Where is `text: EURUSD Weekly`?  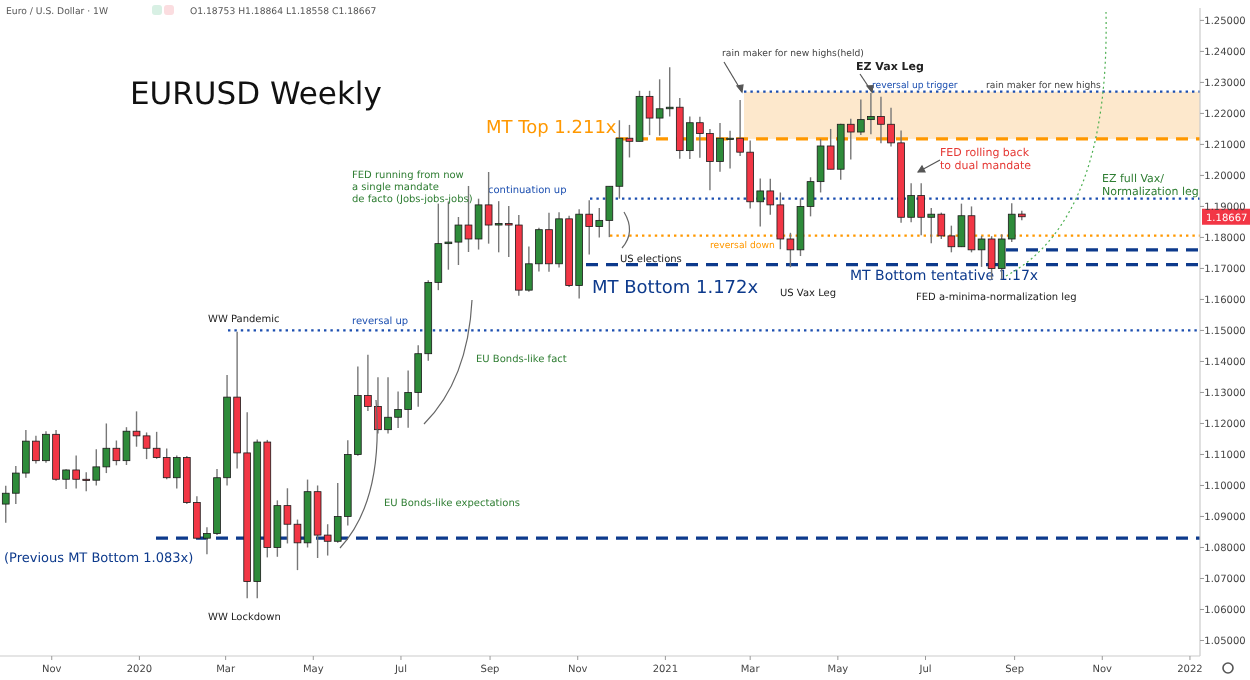 text: EURUSD Weekly is located at coordinates (256, 94).